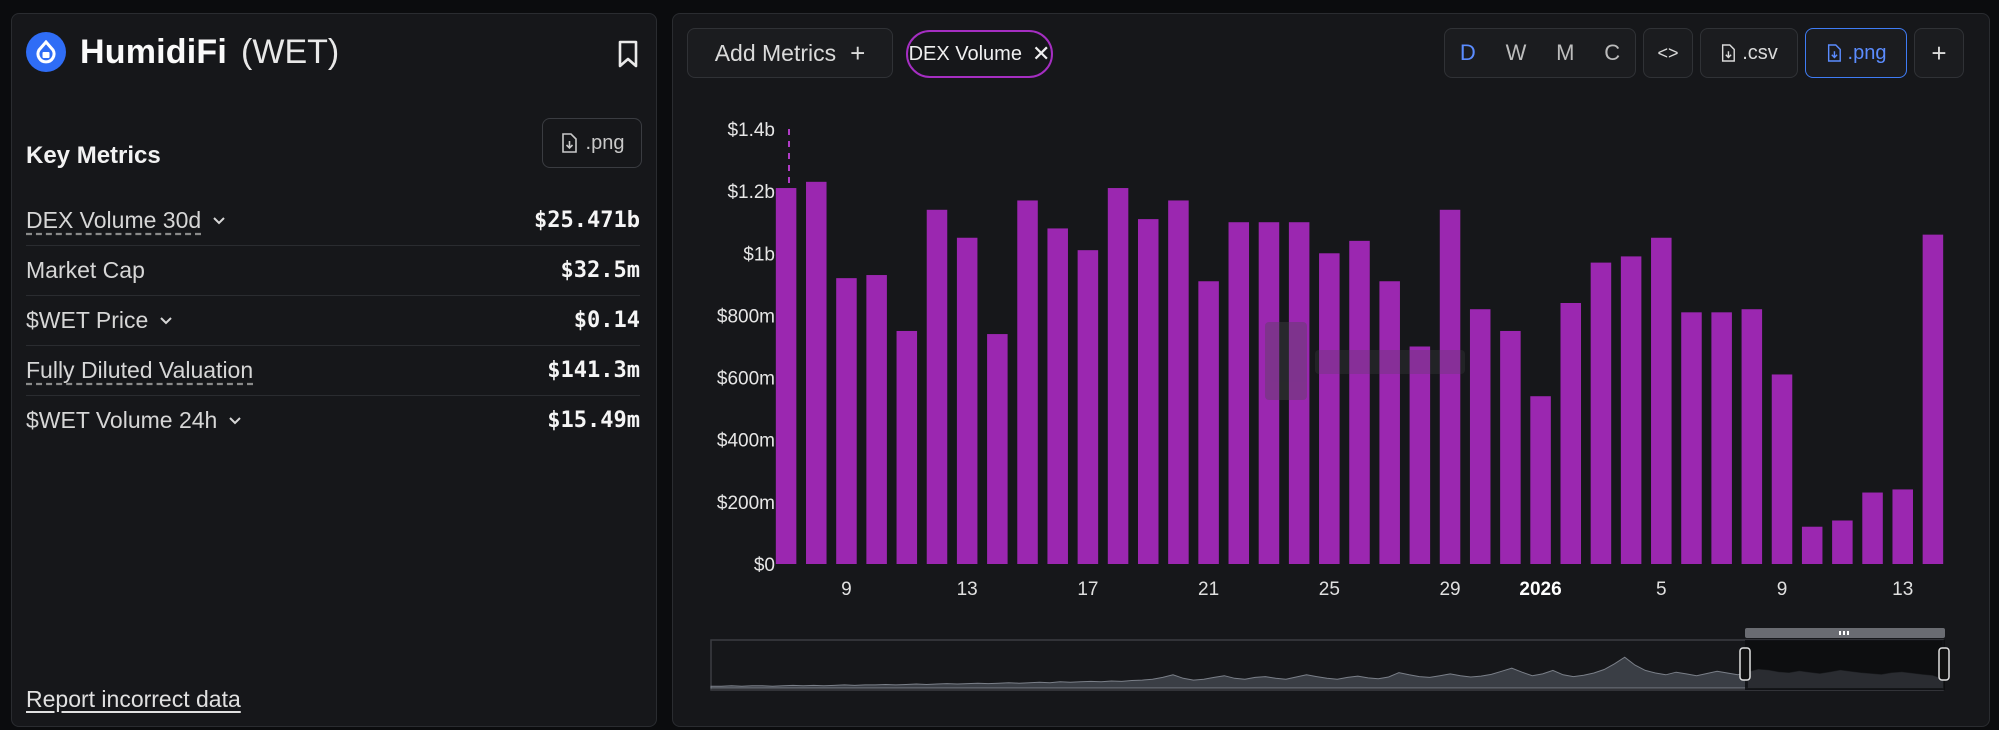  What do you see at coordinates (333, 420) in the screenshot?
I see `metric-row-wet-volume-24h: $WET Volume 24h $15.49m` at bounding box center [333, 420].